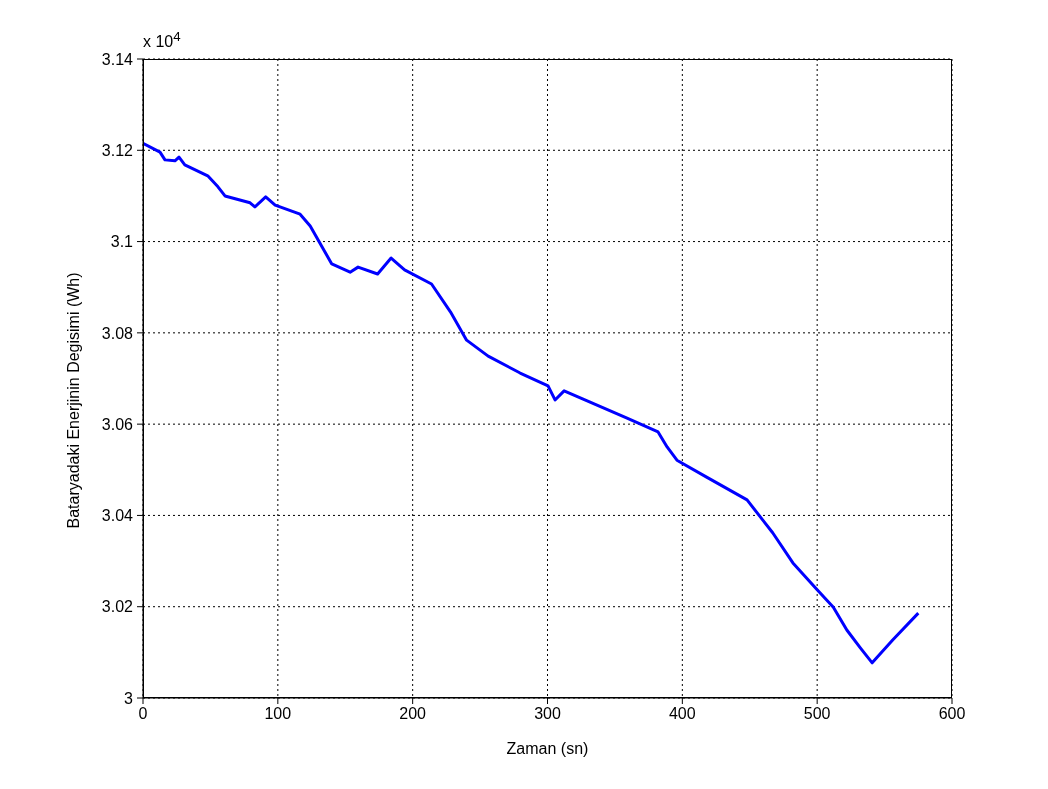 This screenshot has width=1048, height=789. What do you see at coordinates (117, 333) in the screenshot?
I see `y-tick-label: 3.08` at bounding box center [117, 333].